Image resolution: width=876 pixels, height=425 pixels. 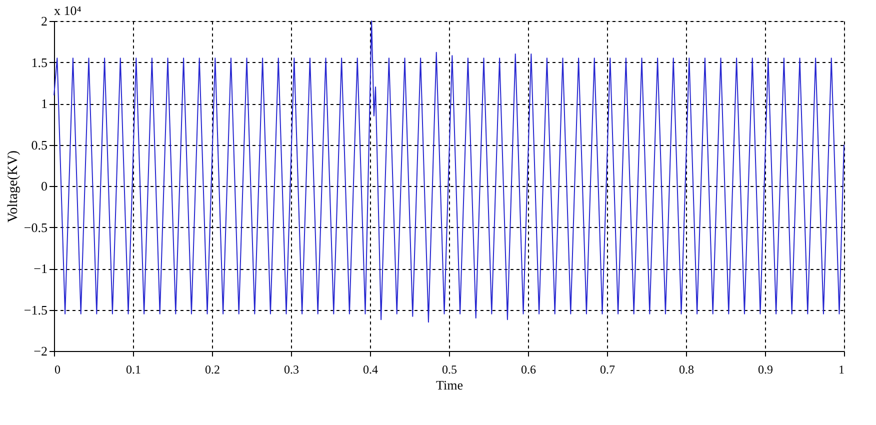 I want to click on x-axis-title: Time, so click(x=450, y=385).